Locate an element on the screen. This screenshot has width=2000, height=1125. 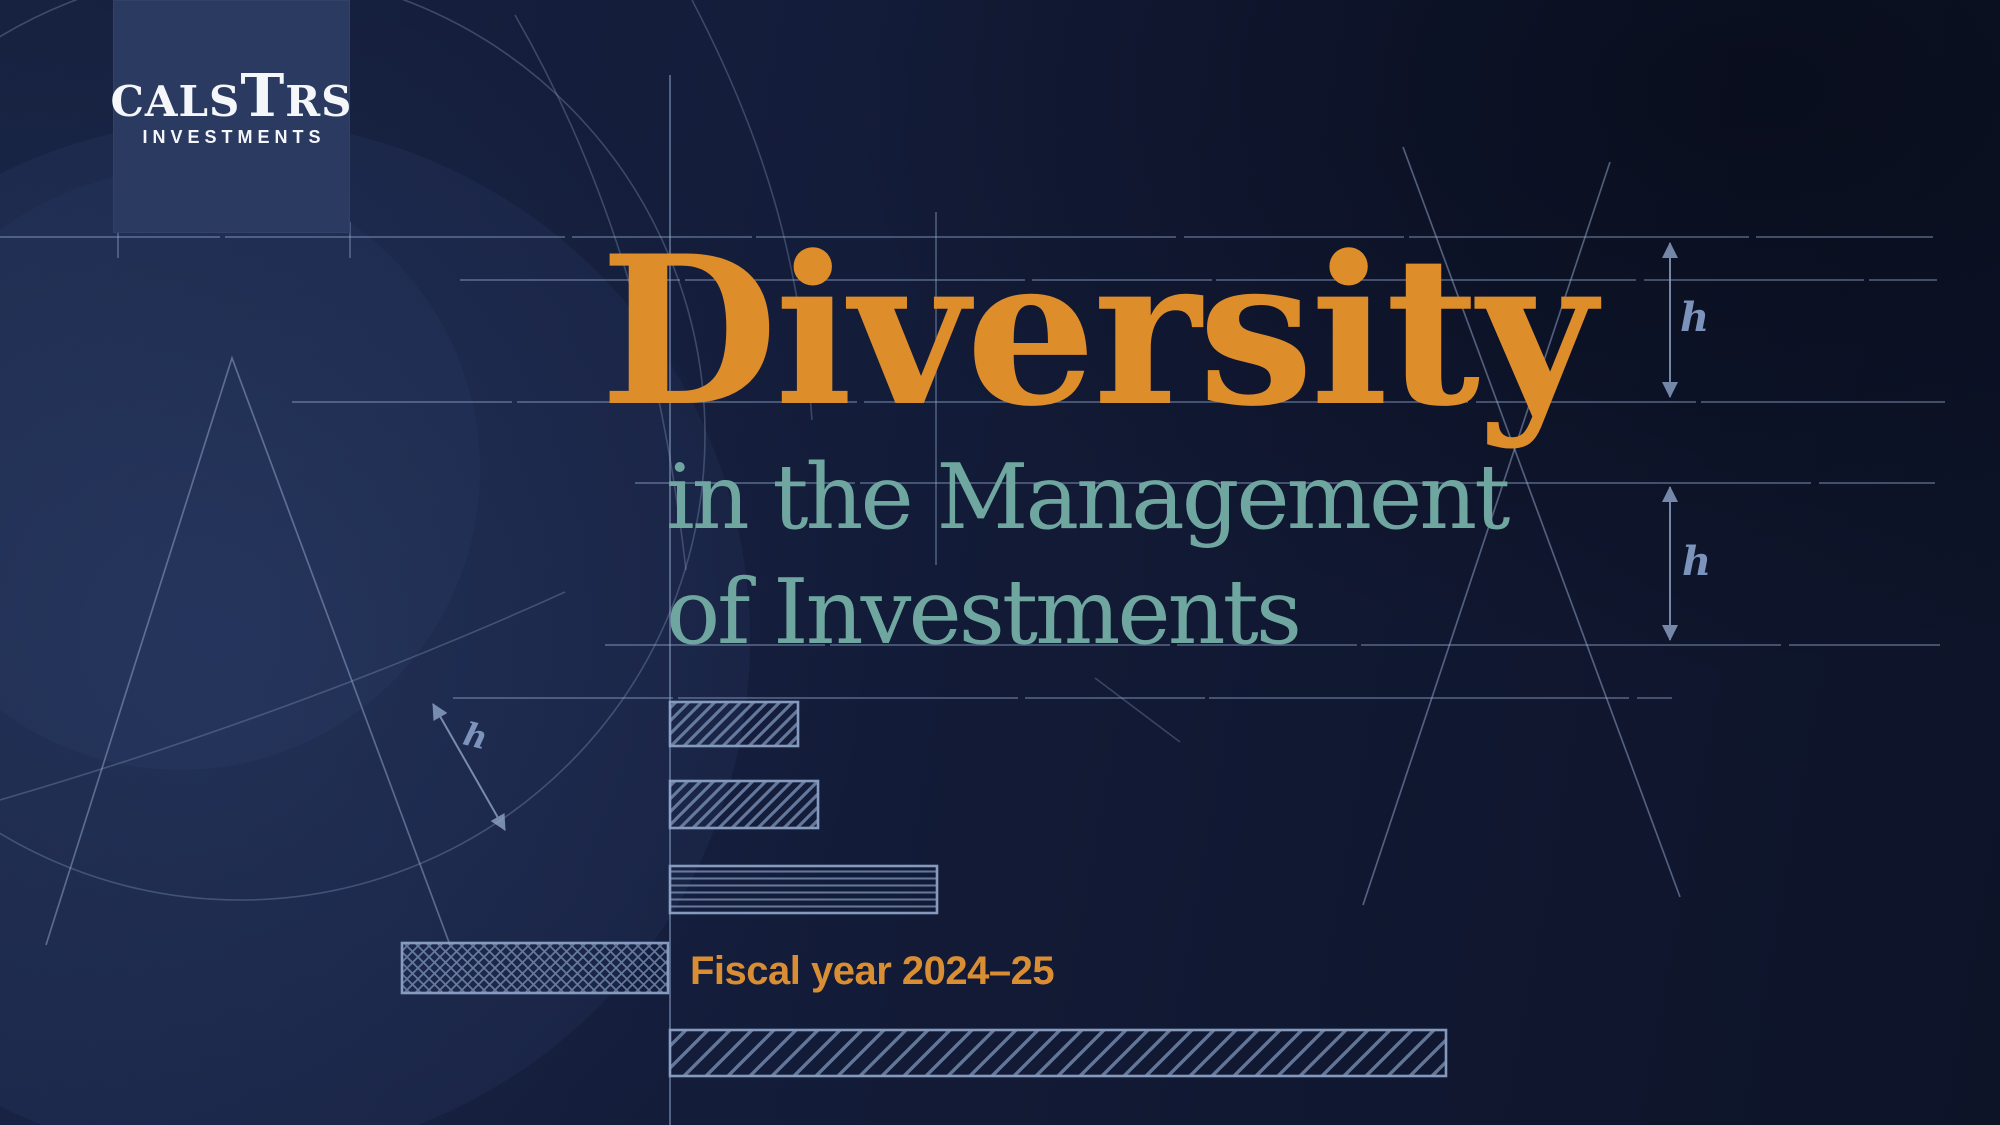
logo-text-cals: CALS is located at coordinates (175, 101).